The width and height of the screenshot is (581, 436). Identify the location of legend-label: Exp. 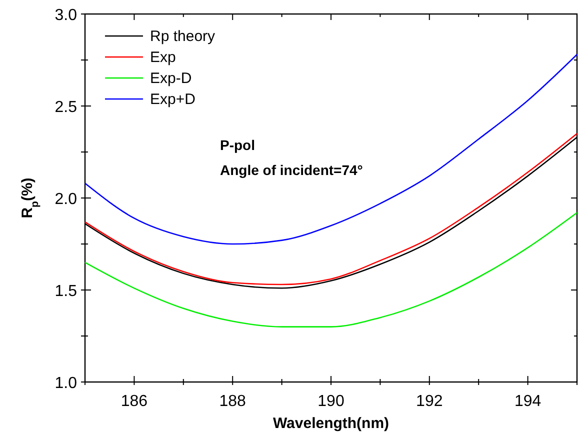
(163, 57).